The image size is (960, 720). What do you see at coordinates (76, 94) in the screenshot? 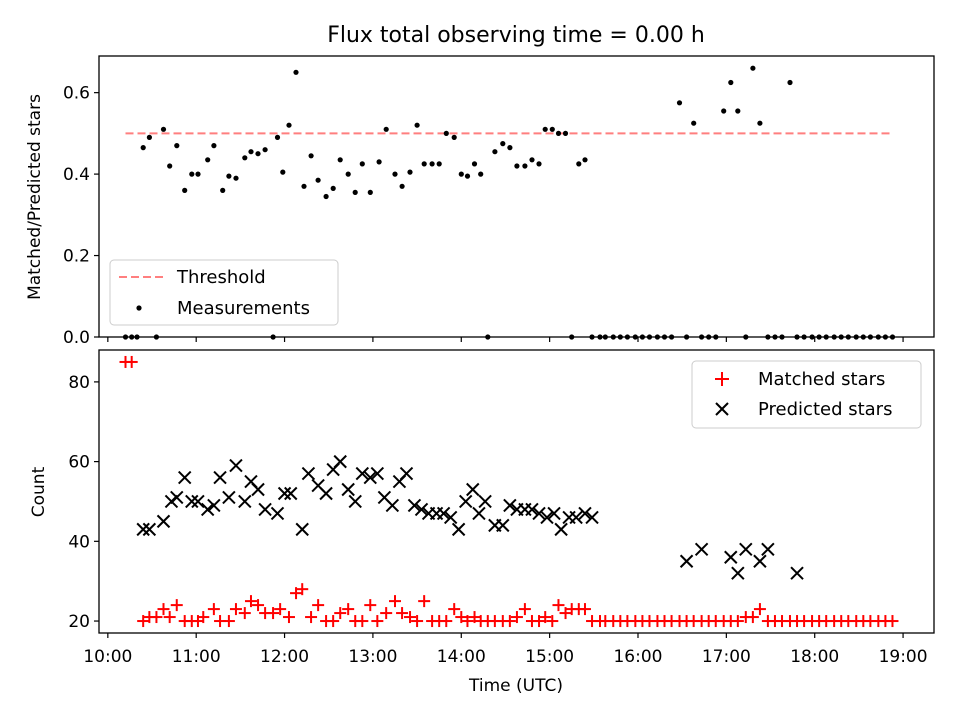
I see `top-y-tick-label: 0.6` at bounding box center [76, 94].